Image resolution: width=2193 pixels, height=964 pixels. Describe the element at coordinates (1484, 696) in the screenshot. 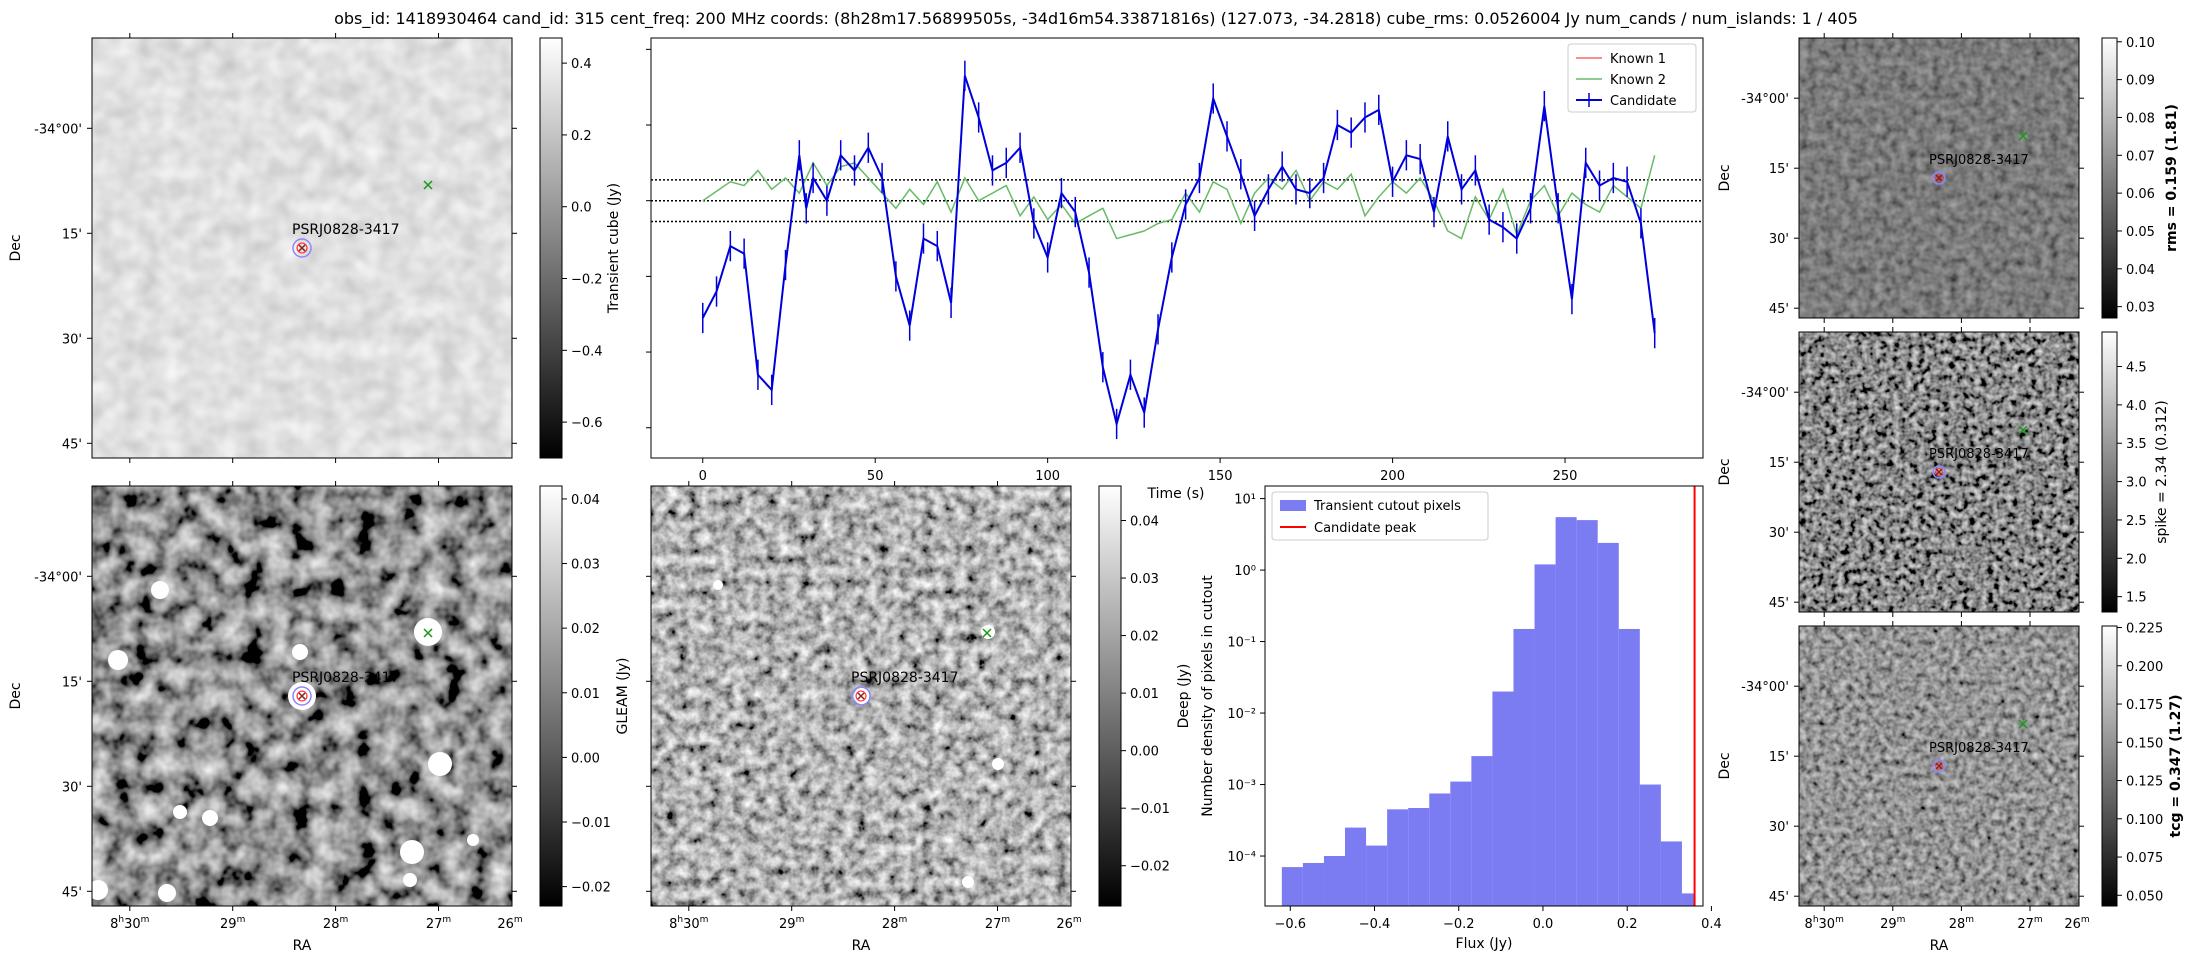

I see `histogram-frame` at that location.